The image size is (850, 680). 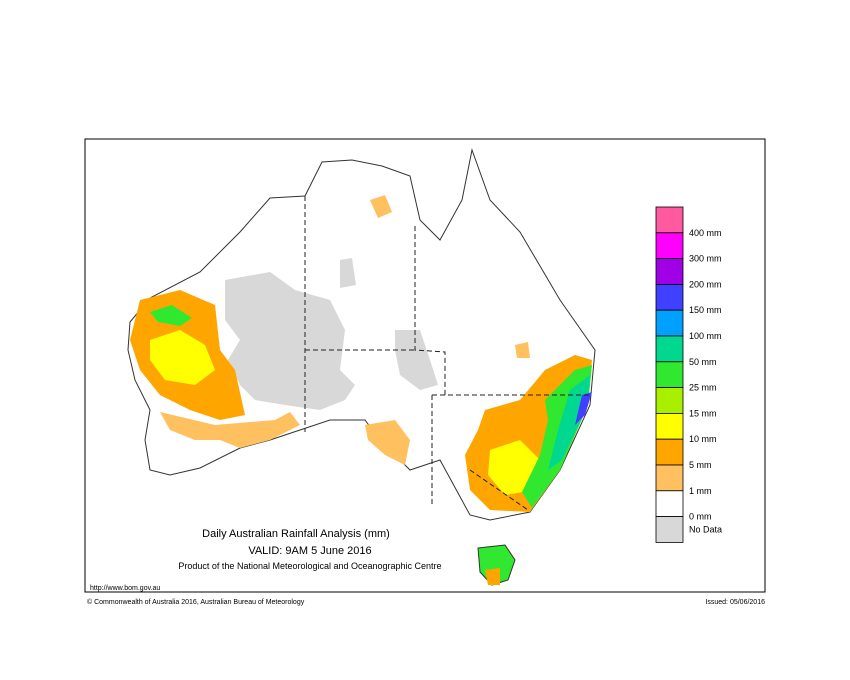 I want to click on legend-label: 1 mm, so click(x=700, y=491).